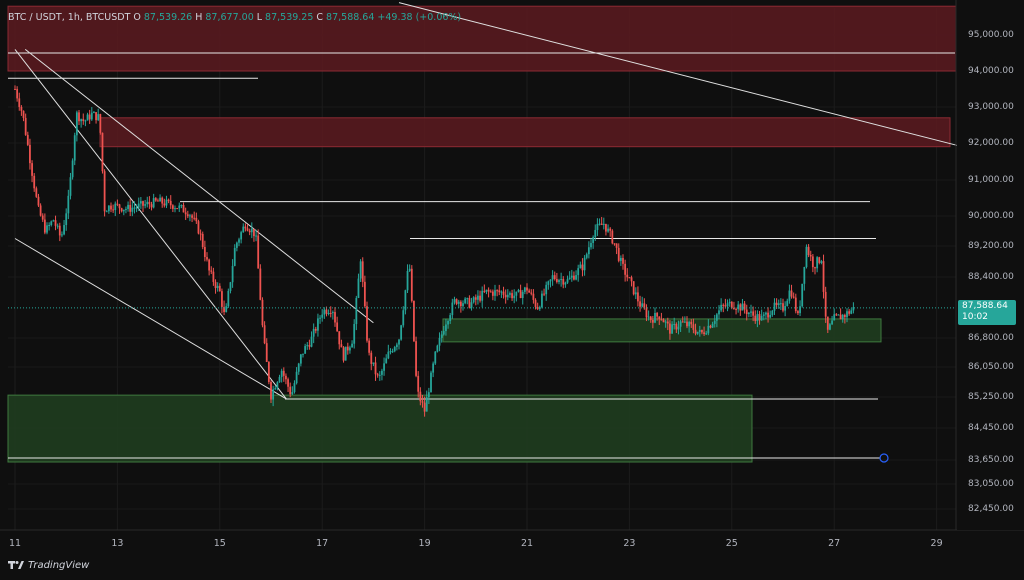 The image size is (1024, 580). What do you see at coordinates (69, 17) in the screenshot?
I see `symbol-label: BTC / USDT, 1h, BTCUSDT` at bounding box center [69, 17].